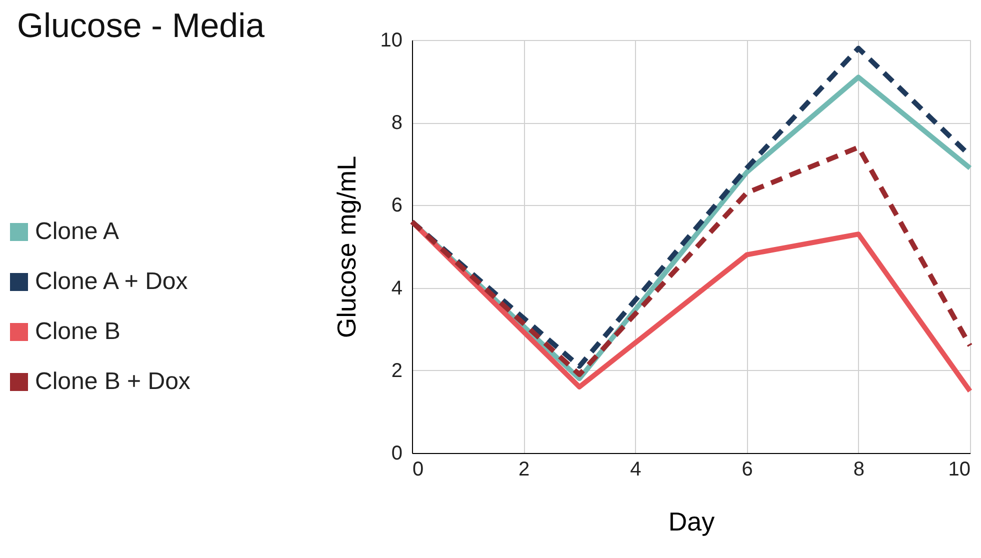 This screenshot has width=981, height=558. What do you see at coordinates (141, 26) in the screenshot?
I see `chart-title: Glucose - Media` at bounding box center [141, 26].